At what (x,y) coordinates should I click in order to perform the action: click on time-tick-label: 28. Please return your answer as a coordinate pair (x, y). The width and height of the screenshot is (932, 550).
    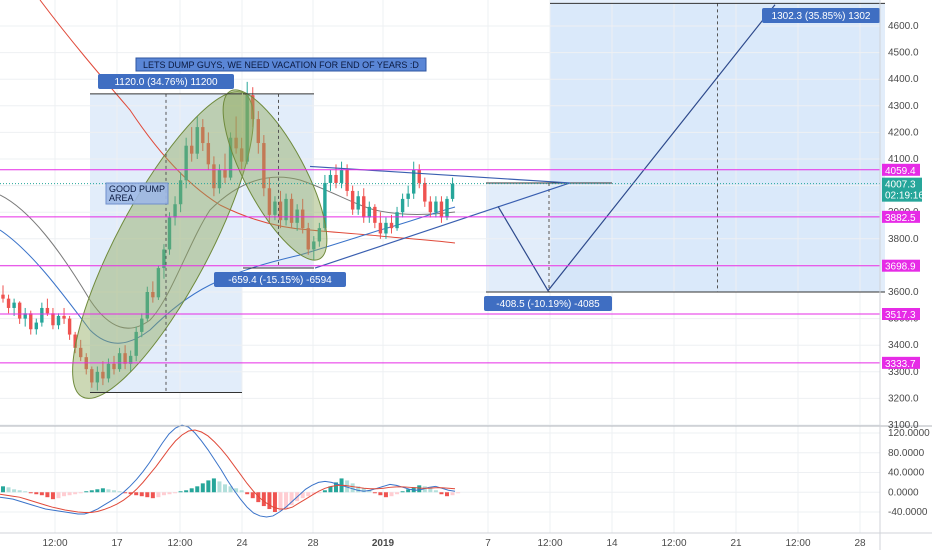
    Looking at the image, I should click on (860, 543).